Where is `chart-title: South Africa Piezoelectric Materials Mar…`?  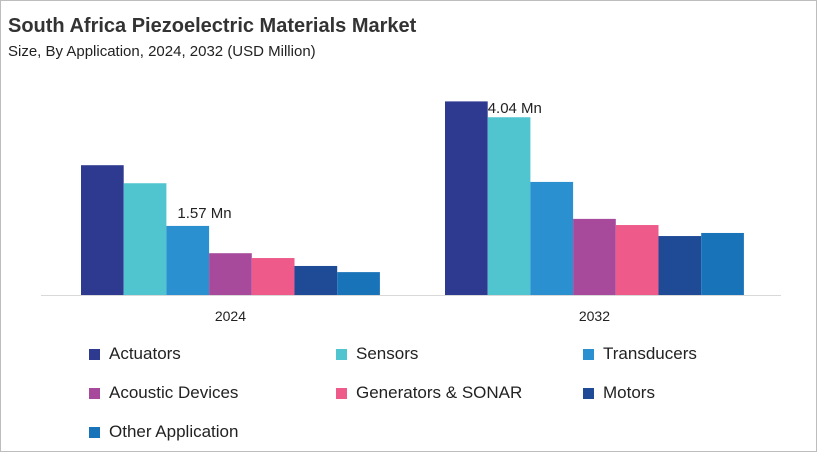 chart-title: South Africa Piezoelectric Materials Mar… is located at coordinates (212, 26).